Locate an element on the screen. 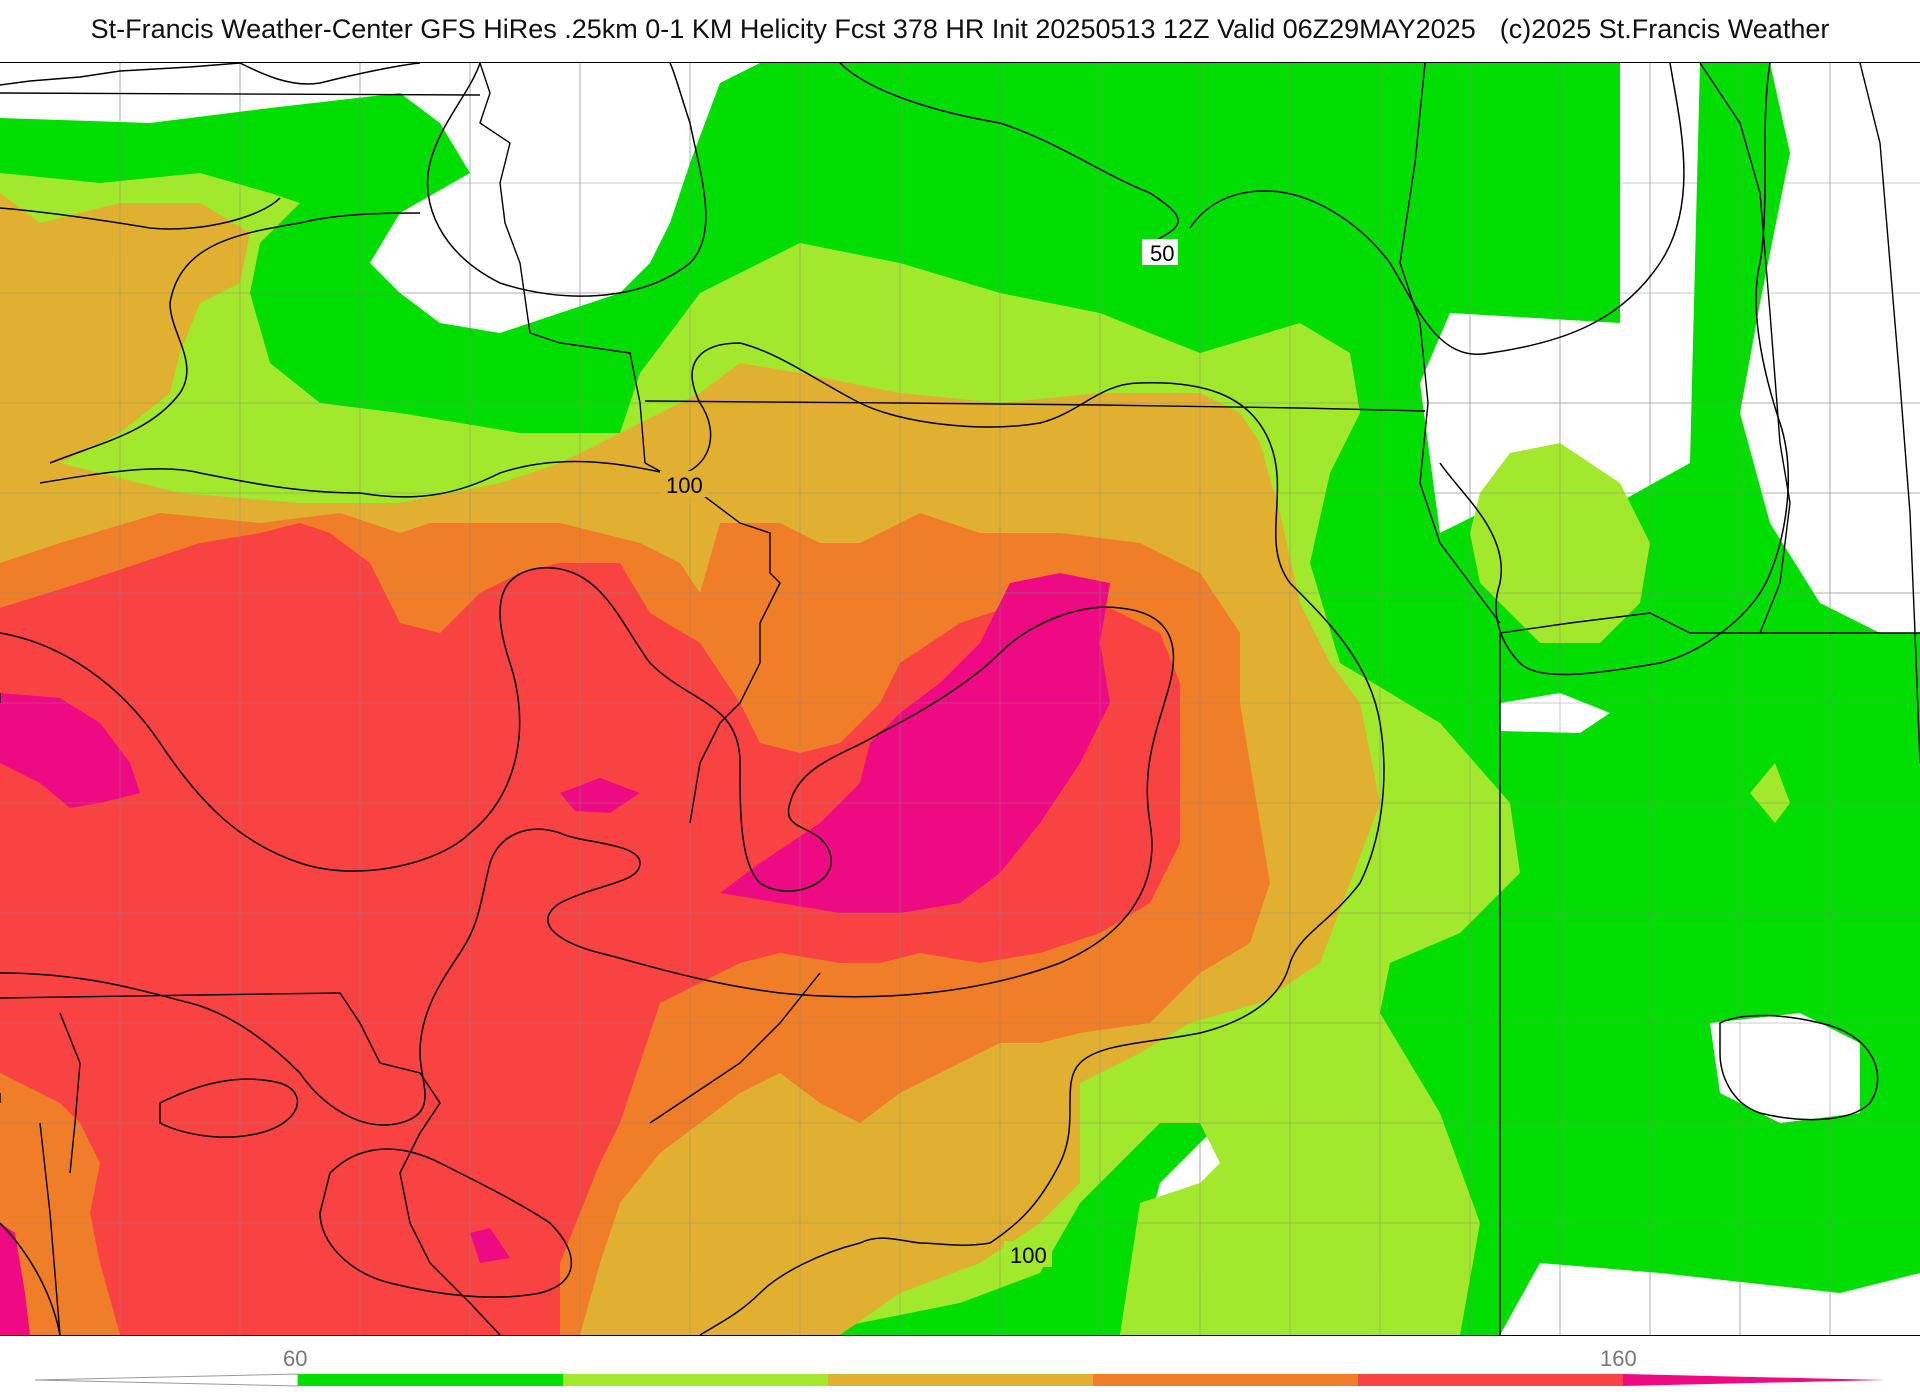 This screenshot has width=1920, height=1400. label-100a-halo is located at coordinates (684, 484).